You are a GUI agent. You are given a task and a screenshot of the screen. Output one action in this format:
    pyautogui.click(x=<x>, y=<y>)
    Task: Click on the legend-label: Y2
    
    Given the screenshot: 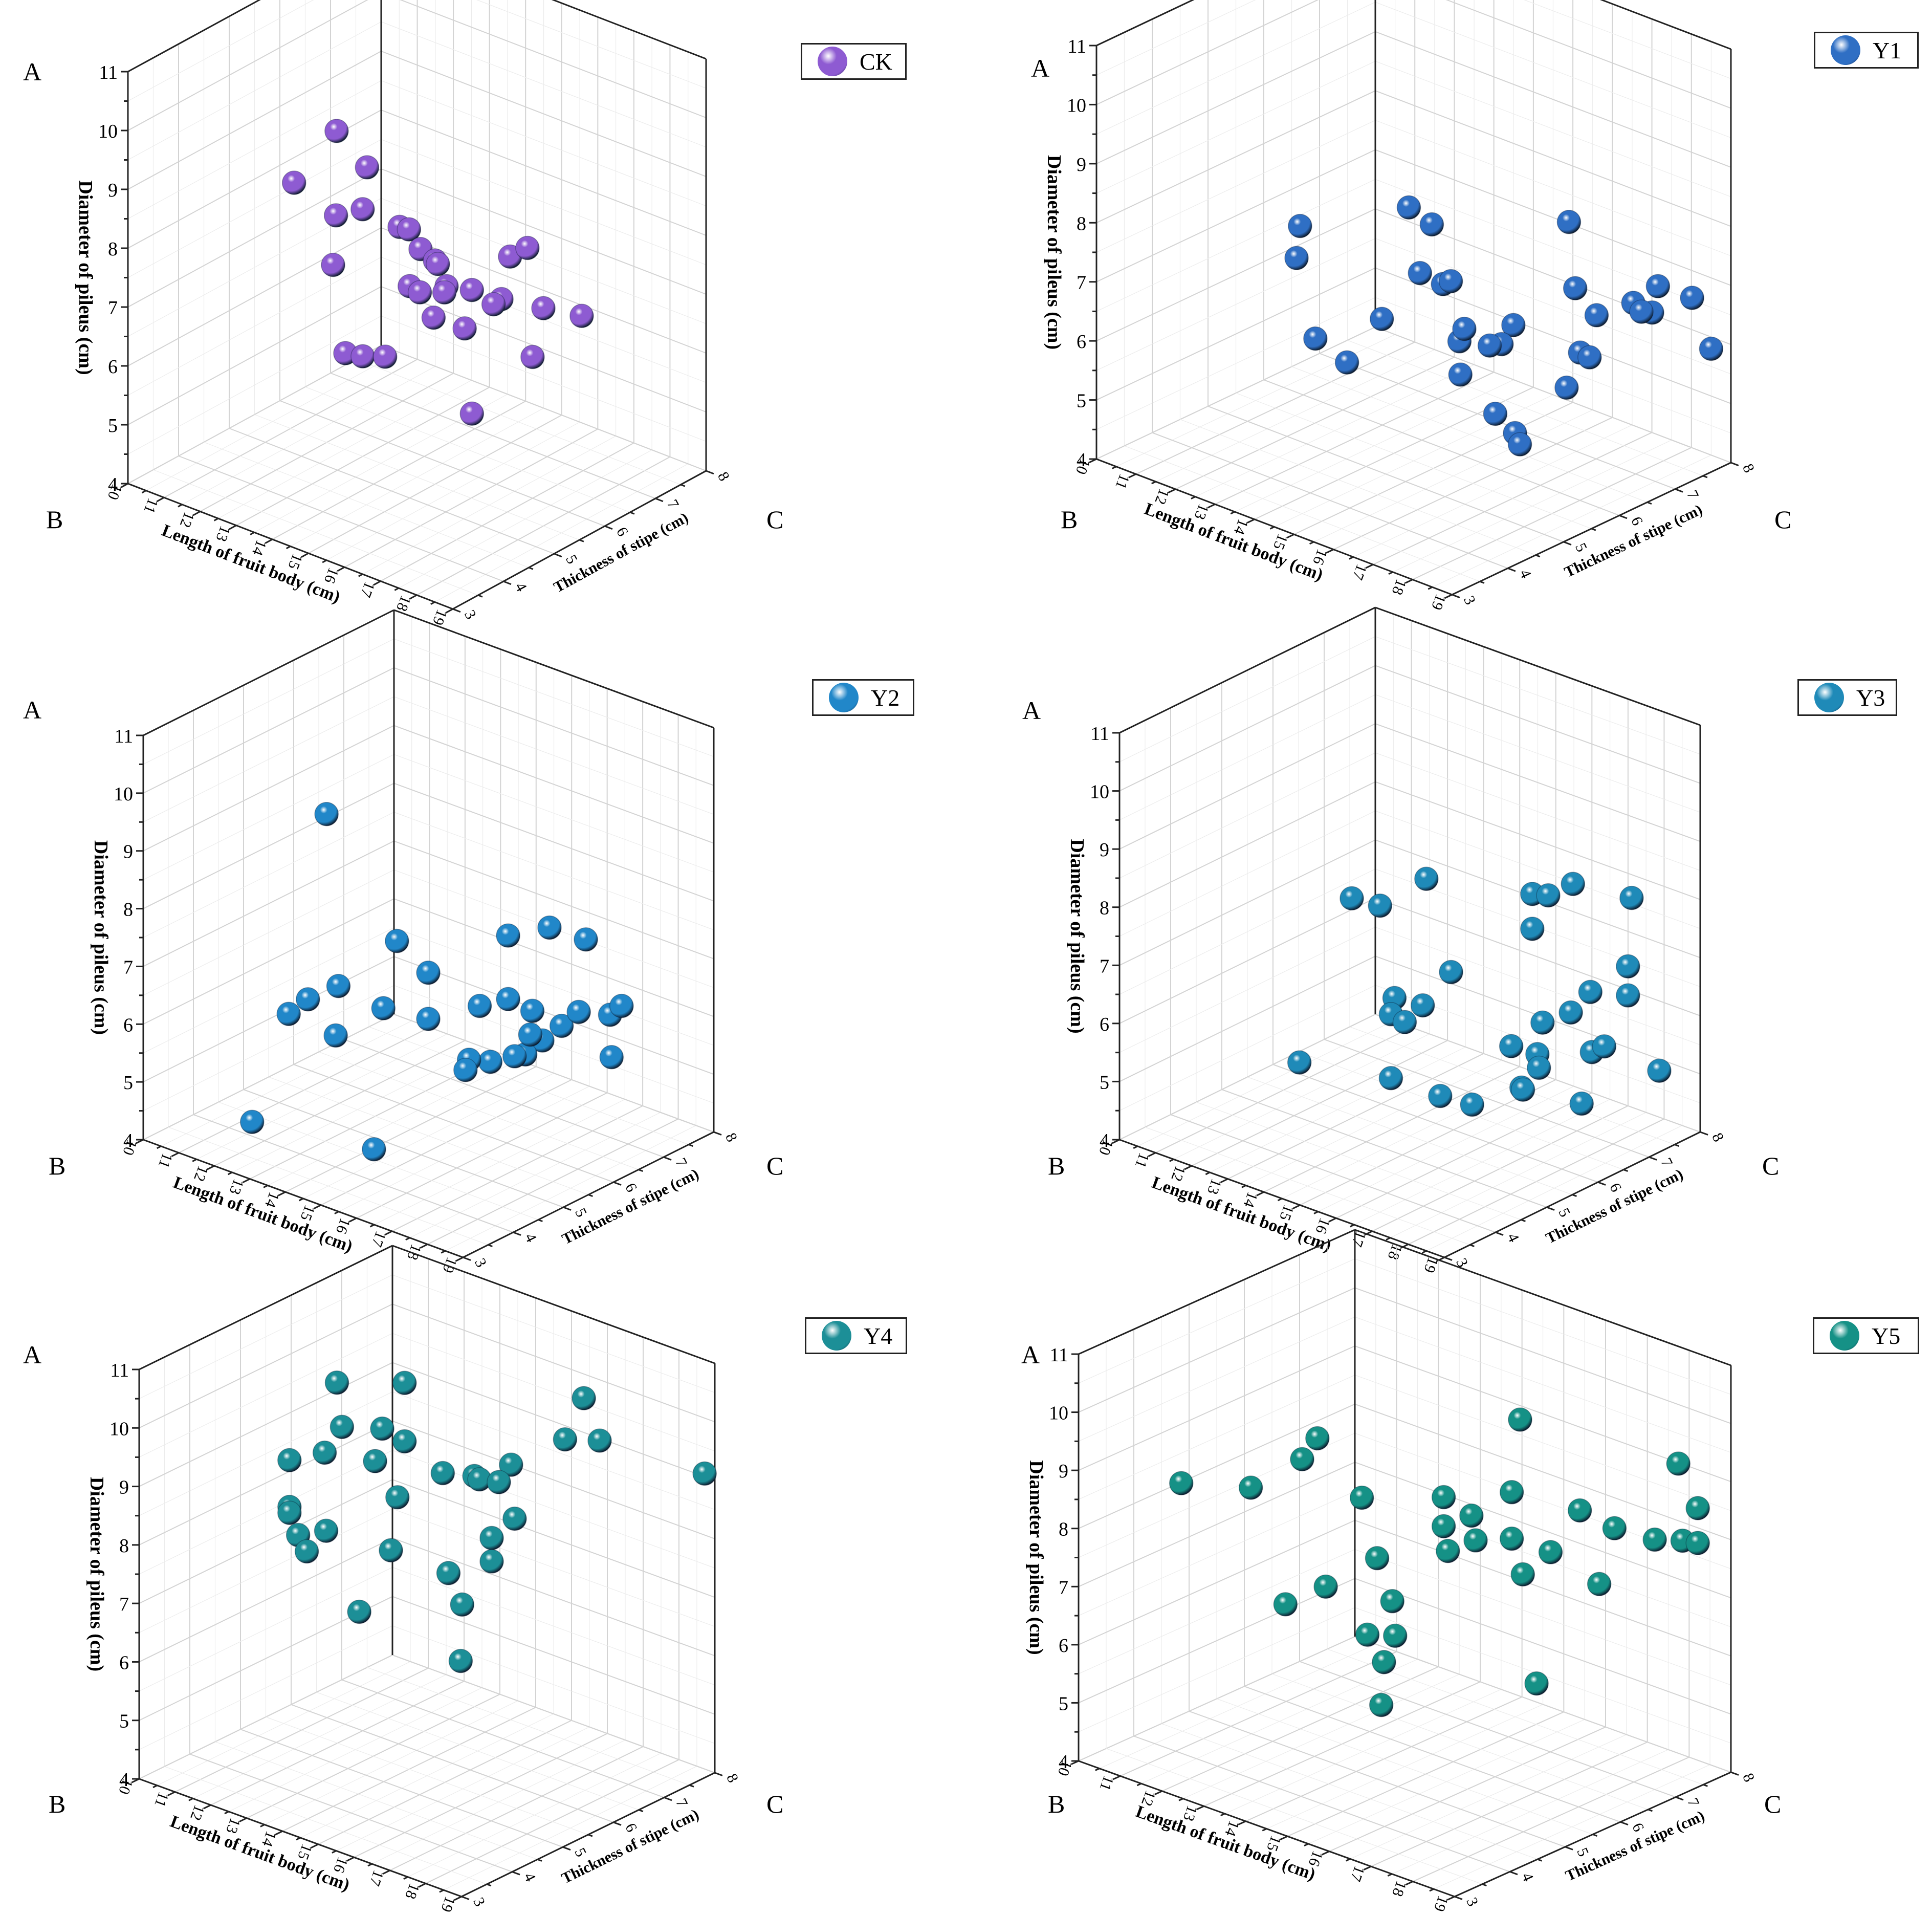 What is the action you would take?
    pyautogui.click(x=886, y=697)
    